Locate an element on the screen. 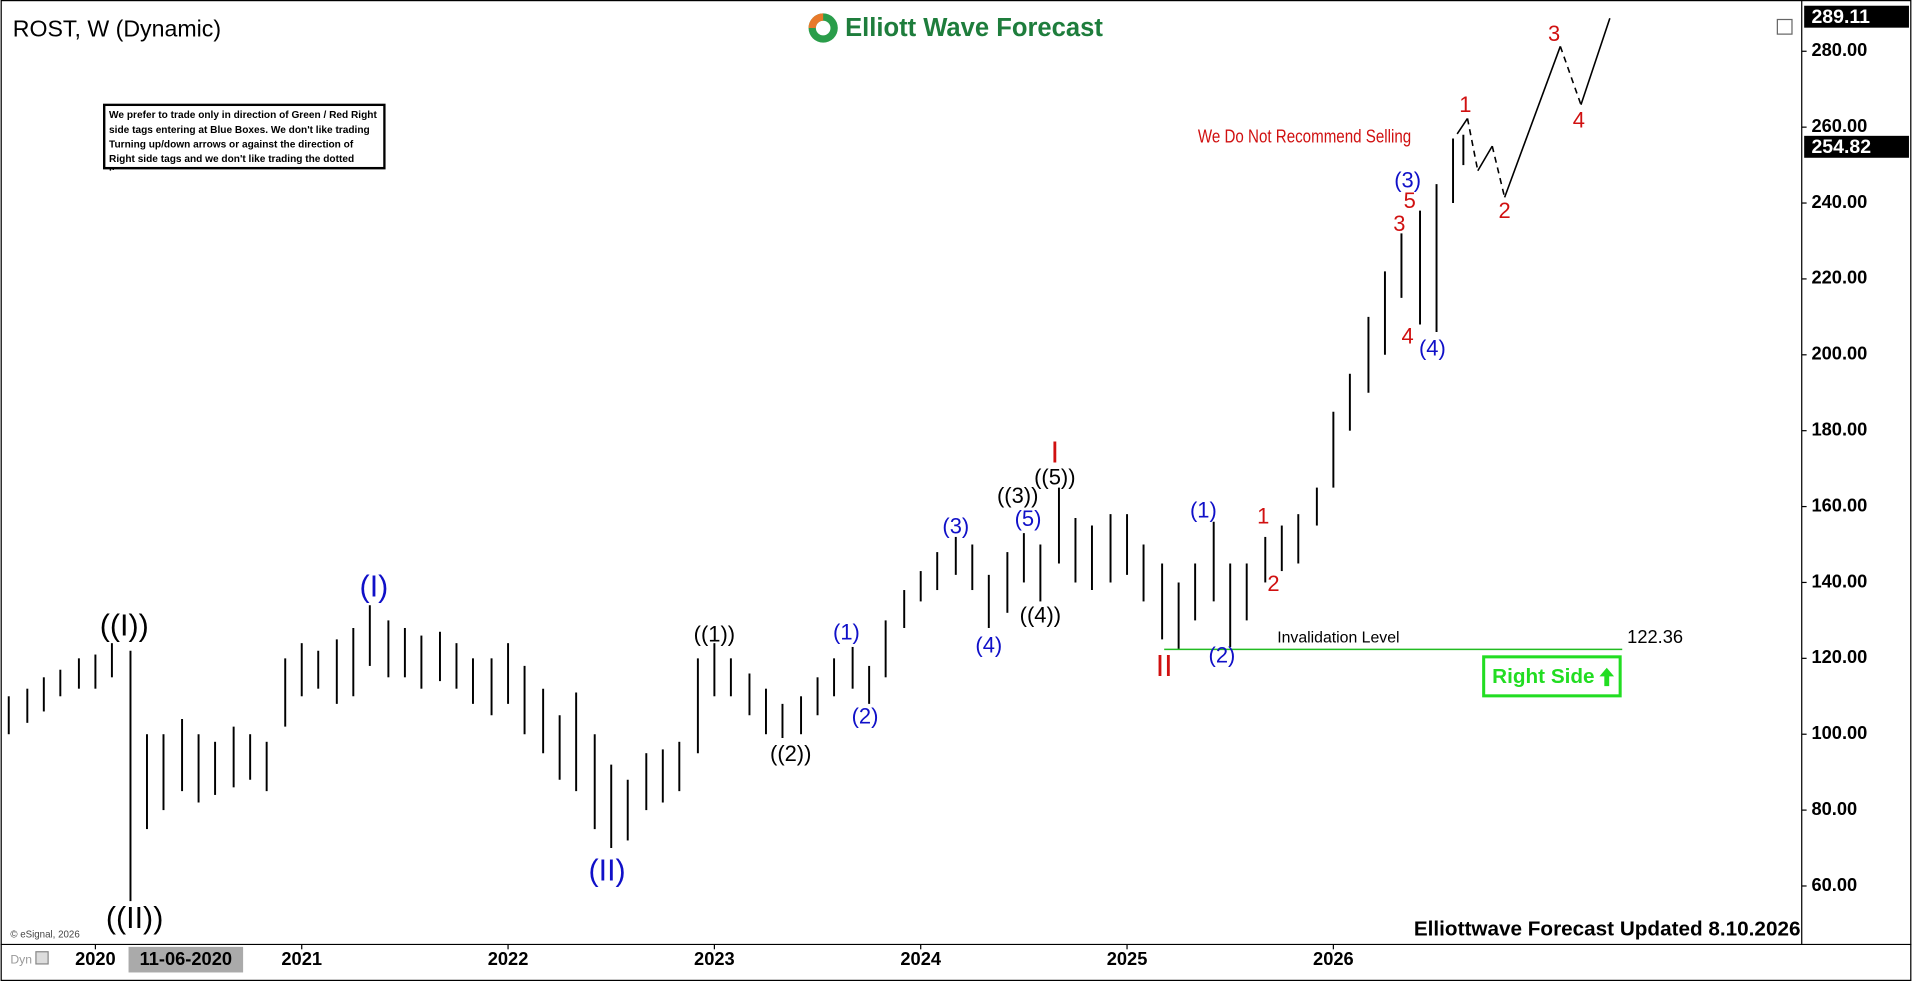  y-tick-label: 260.00 is located at coordinates (1839, 125).